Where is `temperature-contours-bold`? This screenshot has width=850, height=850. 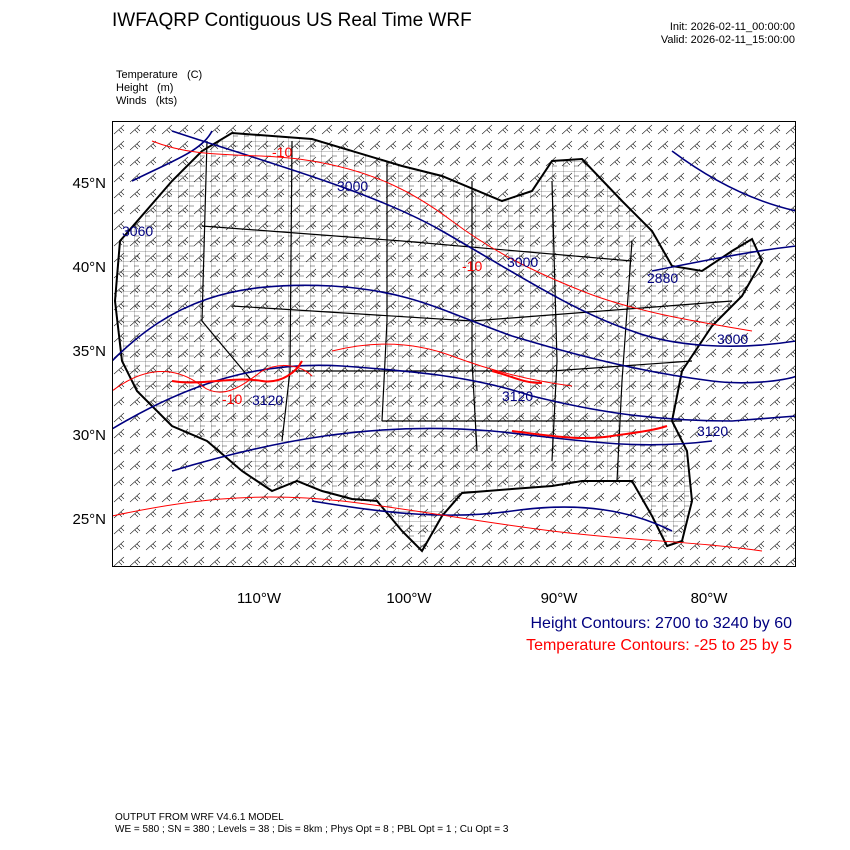 temperature-contours-bold is located at coordinates (419, 400).